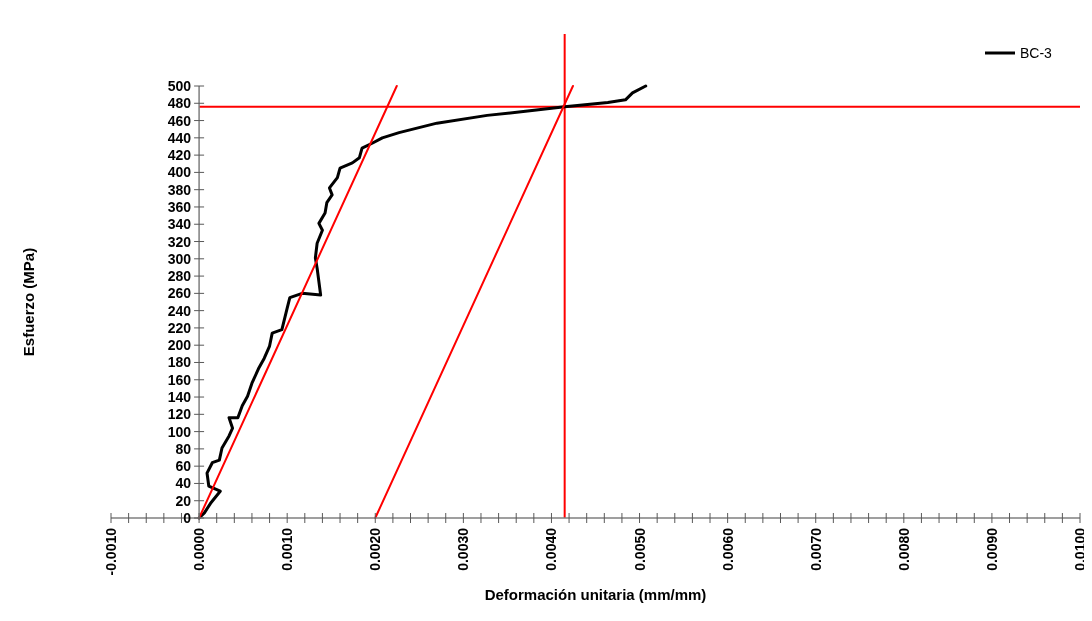  What do you see at coordinates (179, 345) in the screenshot?
I see `y-tick-label: 200` at bounding box center [179, 345].